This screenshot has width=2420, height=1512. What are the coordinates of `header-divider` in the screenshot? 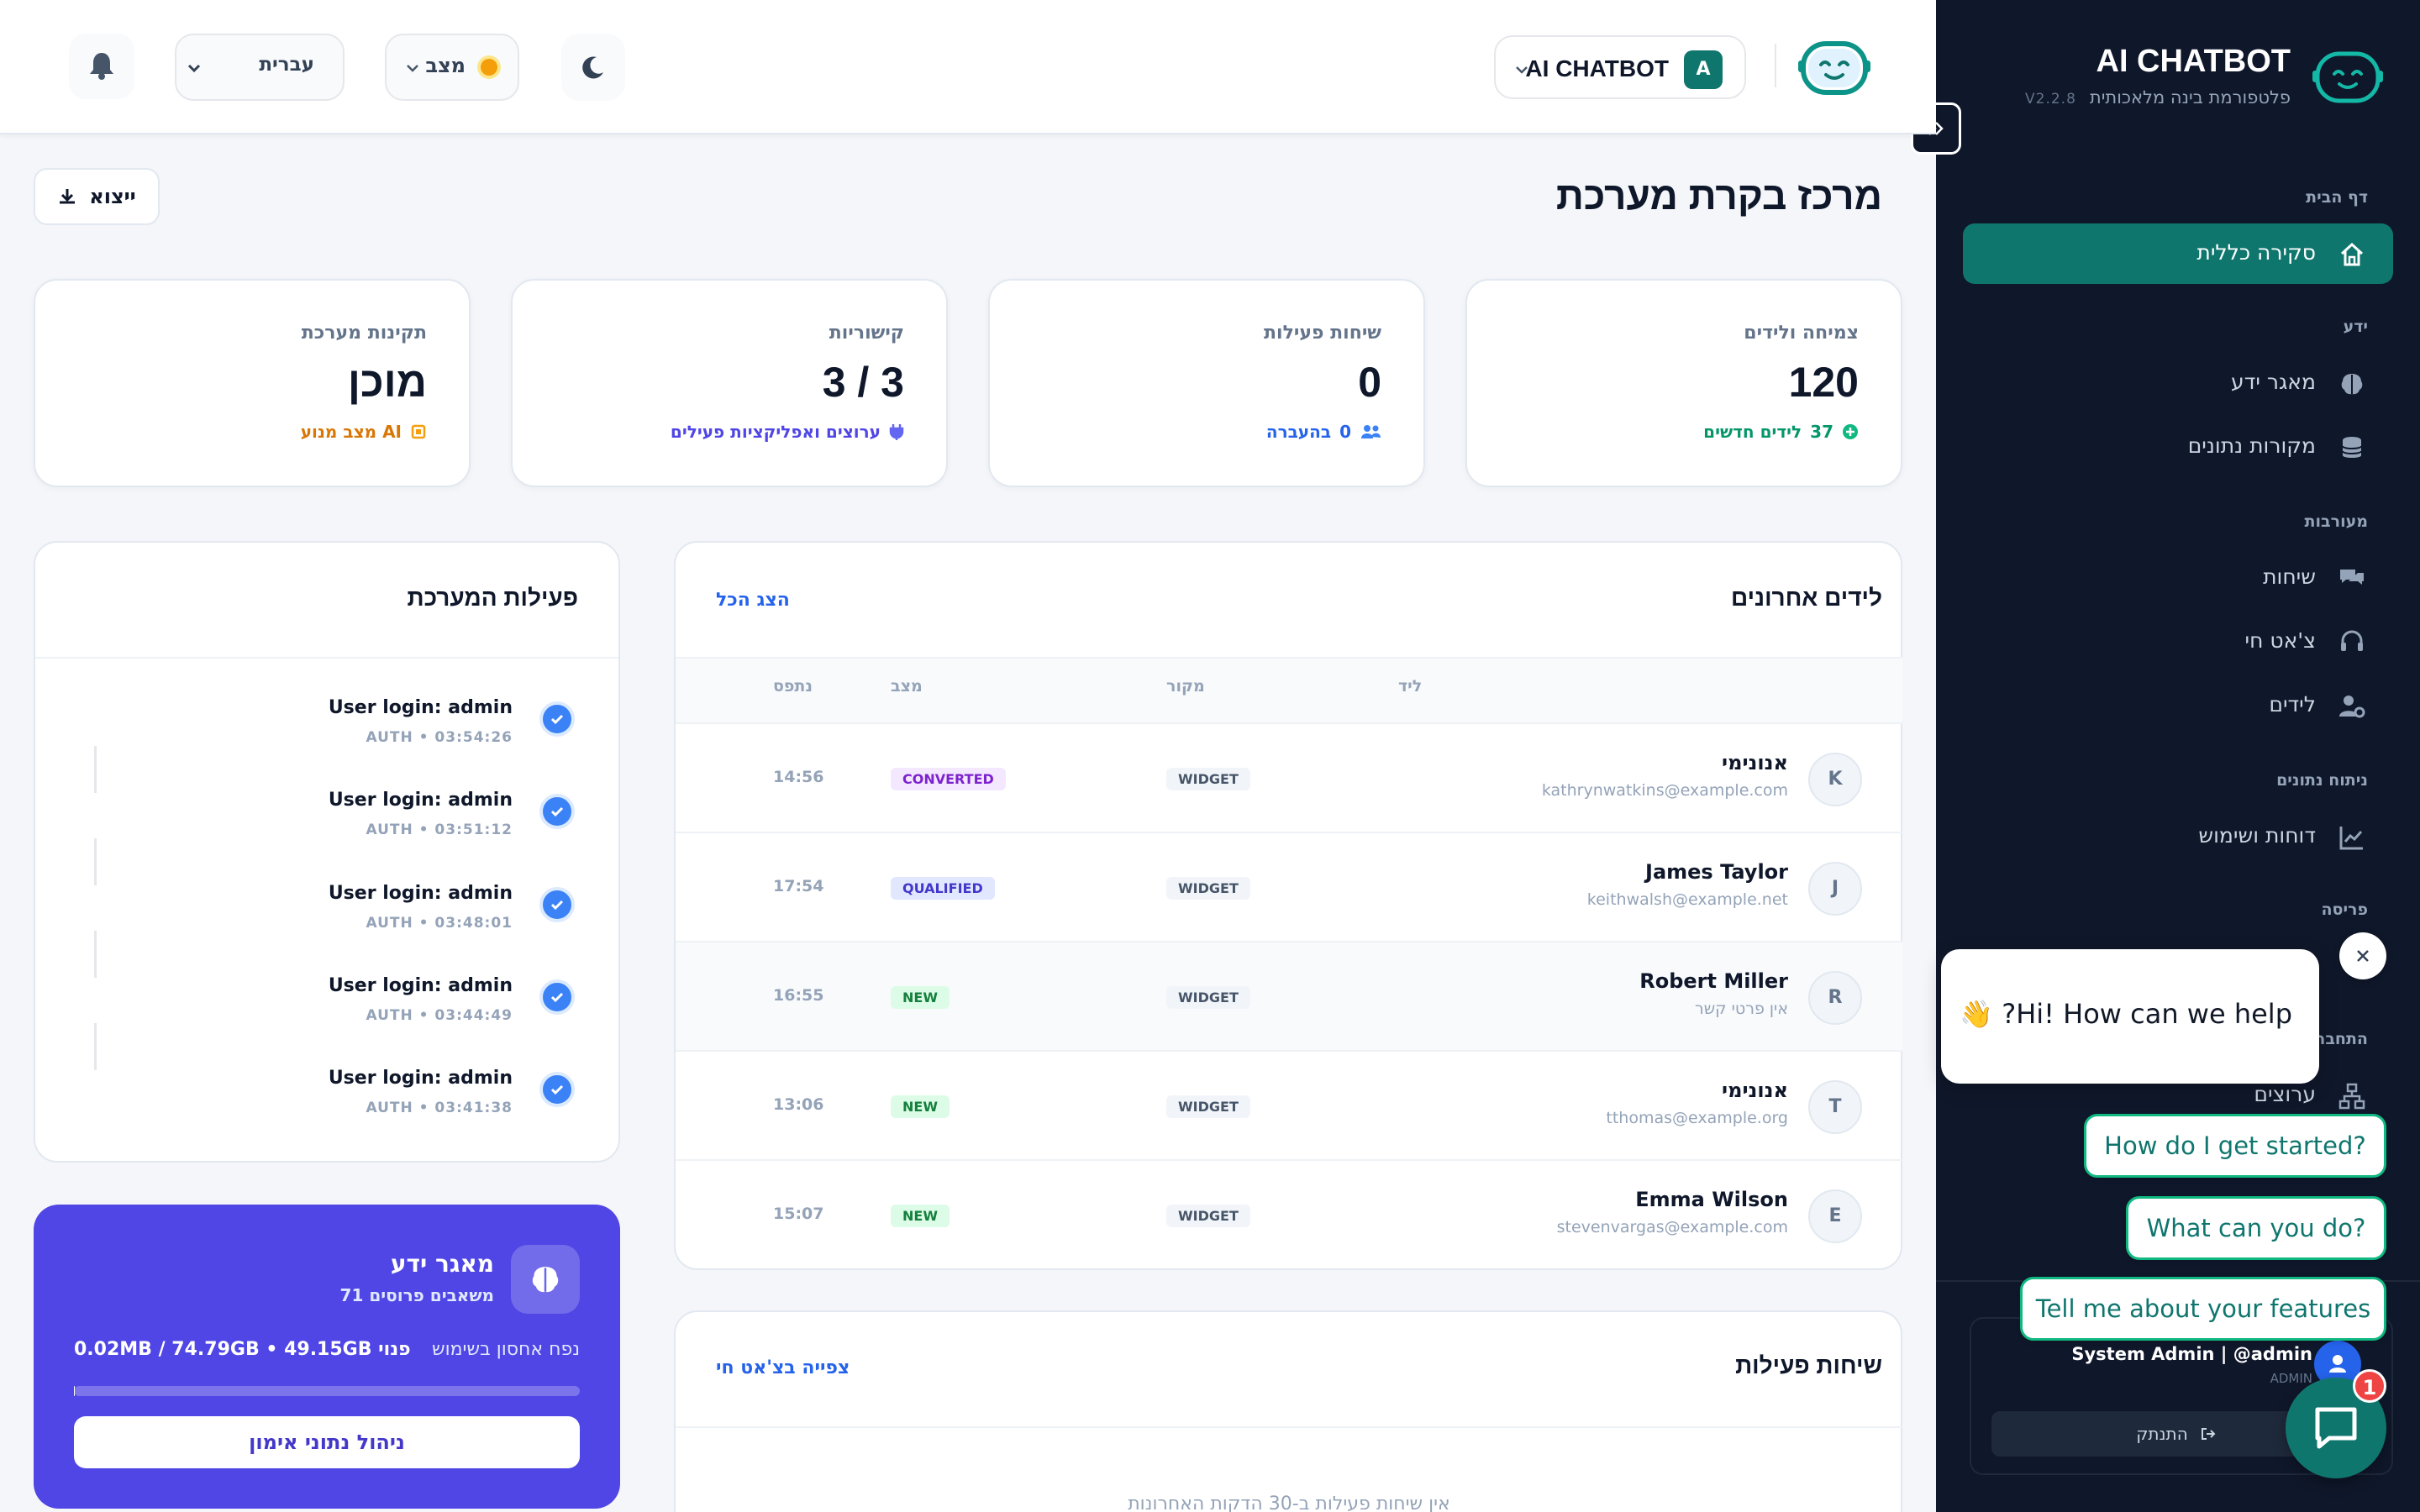 It's located at (1775, 65).